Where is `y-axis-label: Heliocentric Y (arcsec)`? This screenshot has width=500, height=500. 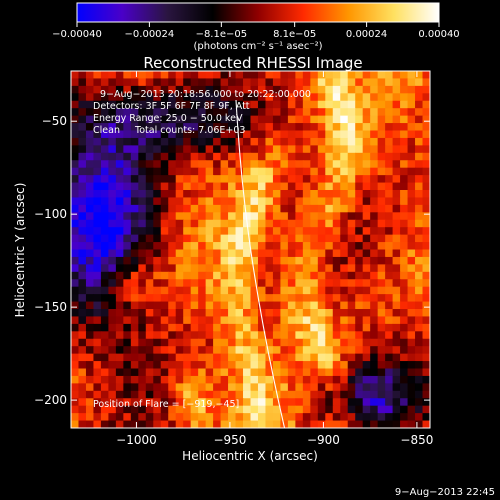 y-axis-label: Heliocentric Y (arcsec) is located at coordinates (20, 250).